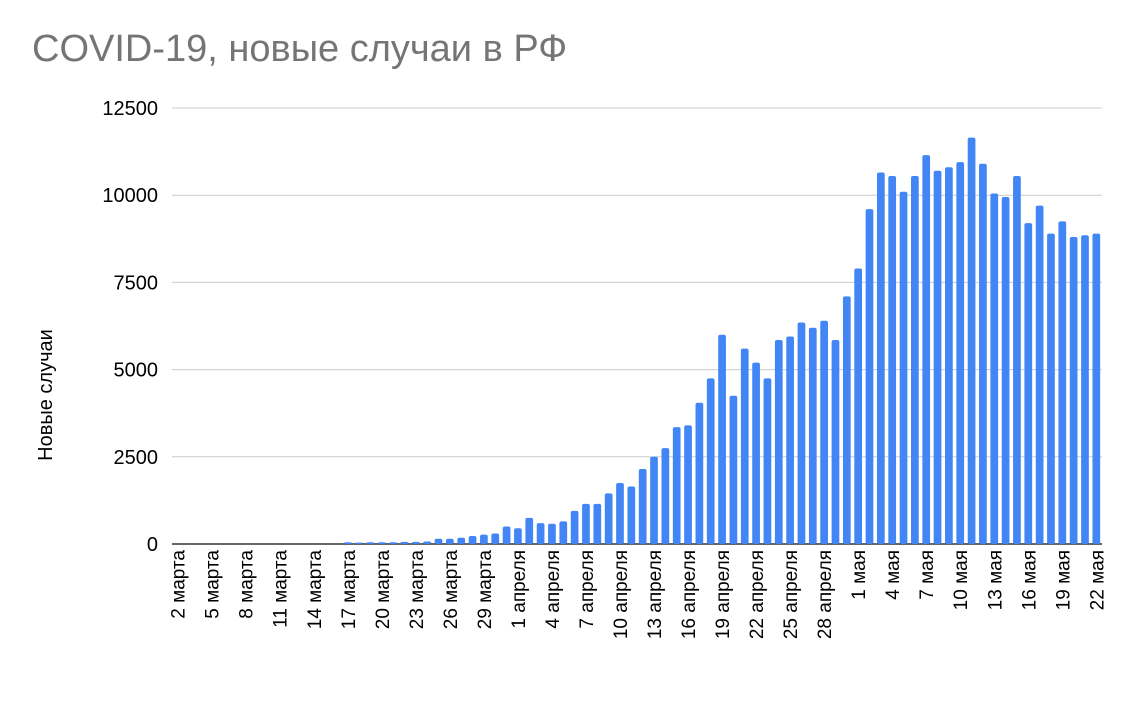  Describe the element at coordinates (519, 589) in the screenshot. I see `x-tick-label: 1 апреля` at that location.